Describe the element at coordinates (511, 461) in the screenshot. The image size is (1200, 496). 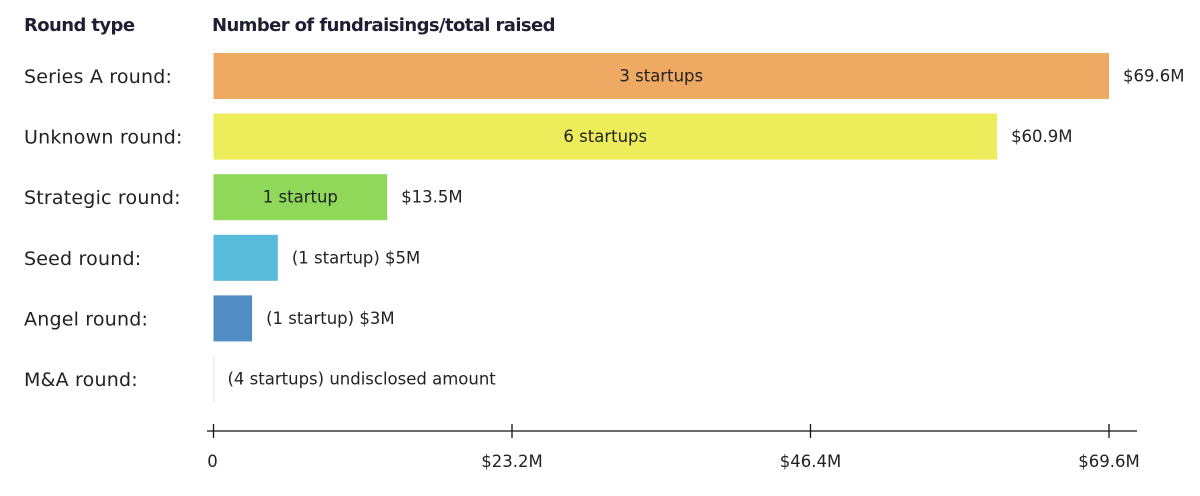
I see `x-tick-label: $23.2M` at that location.